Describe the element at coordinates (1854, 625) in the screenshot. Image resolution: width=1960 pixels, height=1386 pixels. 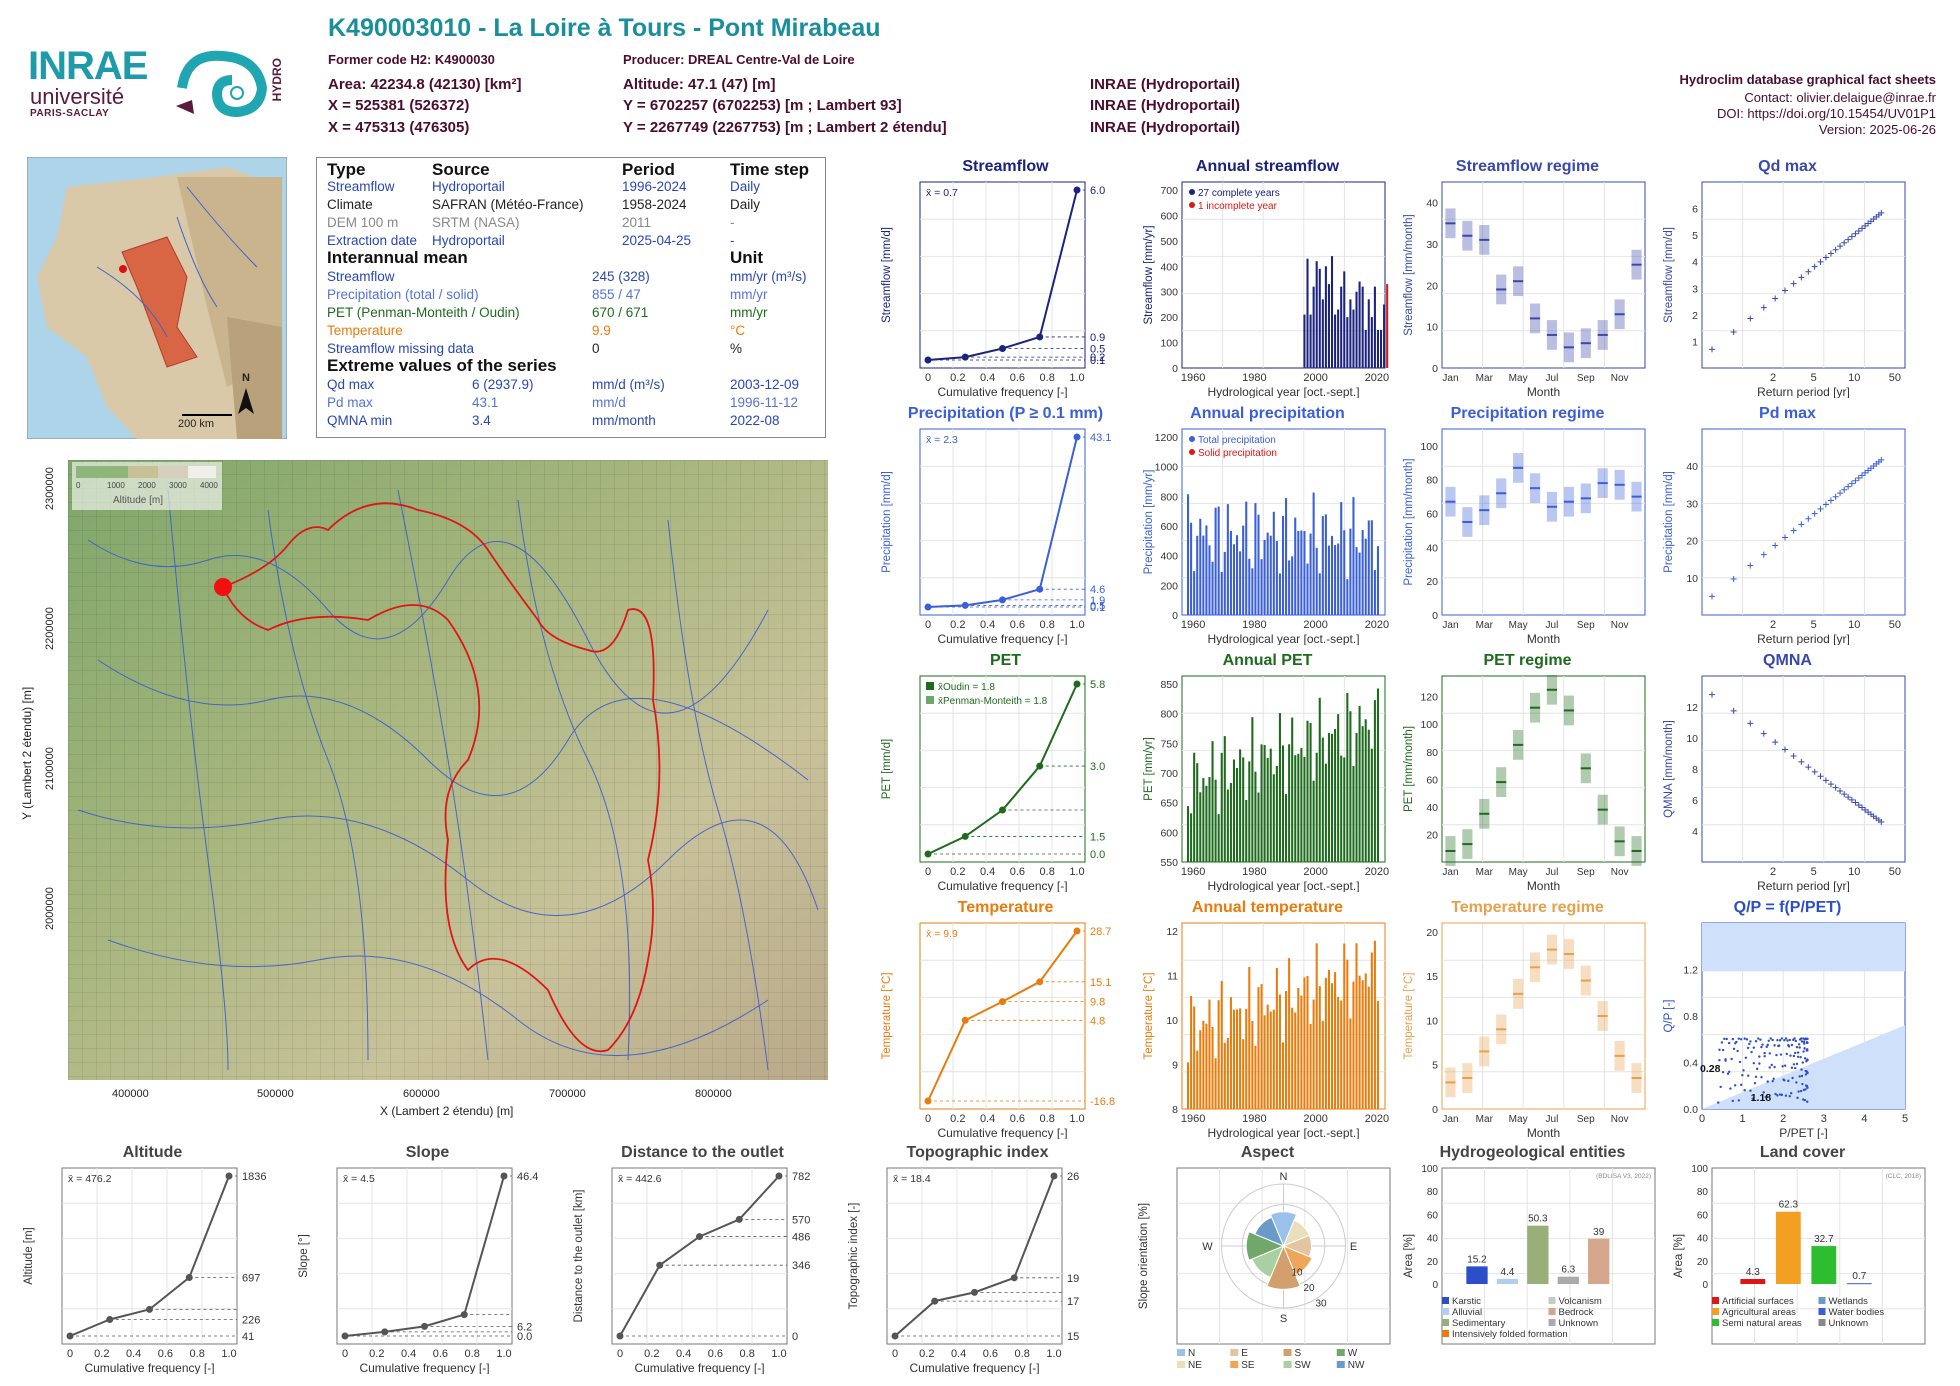
I see `pd_max-xtick: 10` at that location.